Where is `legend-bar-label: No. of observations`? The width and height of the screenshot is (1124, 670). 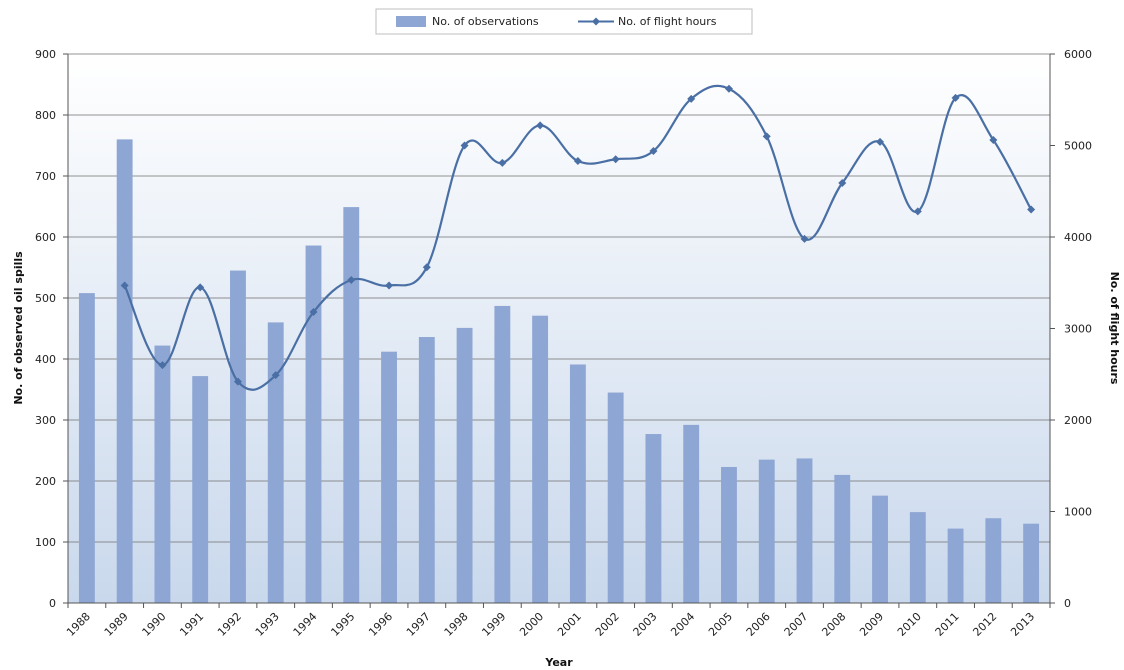 legend-bar-label: No. of observations is located at coordinates (485, 21).